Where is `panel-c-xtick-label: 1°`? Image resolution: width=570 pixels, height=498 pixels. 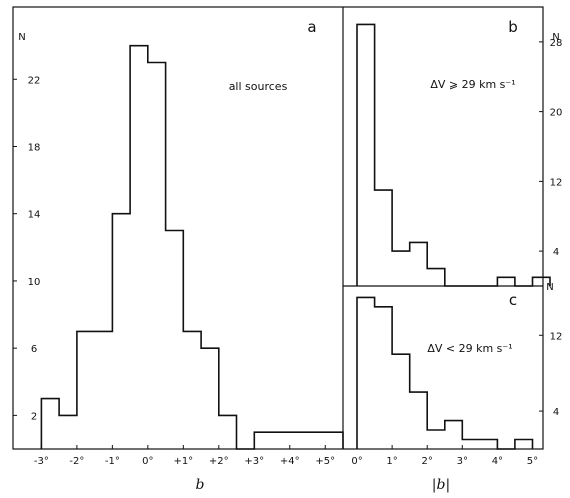
panel-c-xtick-label: 1° is located at coordinates (391, 461).